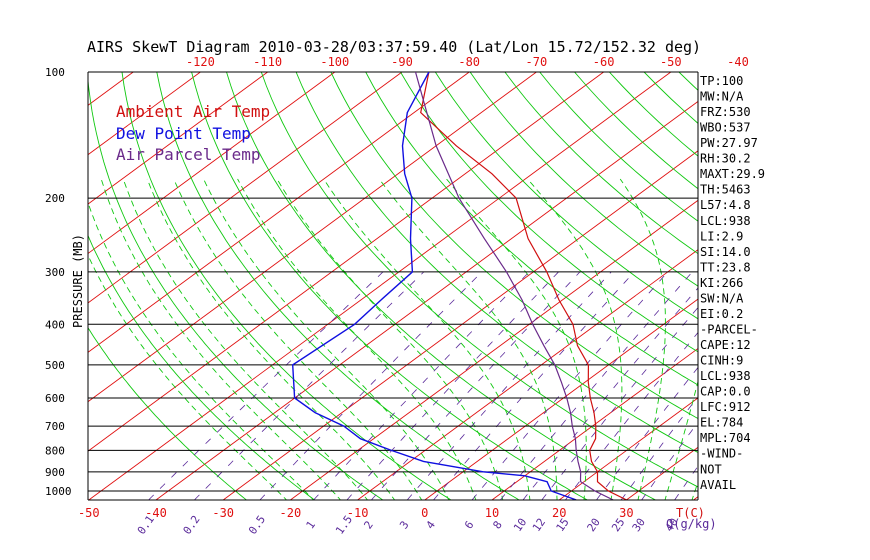  Describe the element at coordinates (368, 525) in the screenshot. I see `mixing-ratio-tick-label: 2` at that location.